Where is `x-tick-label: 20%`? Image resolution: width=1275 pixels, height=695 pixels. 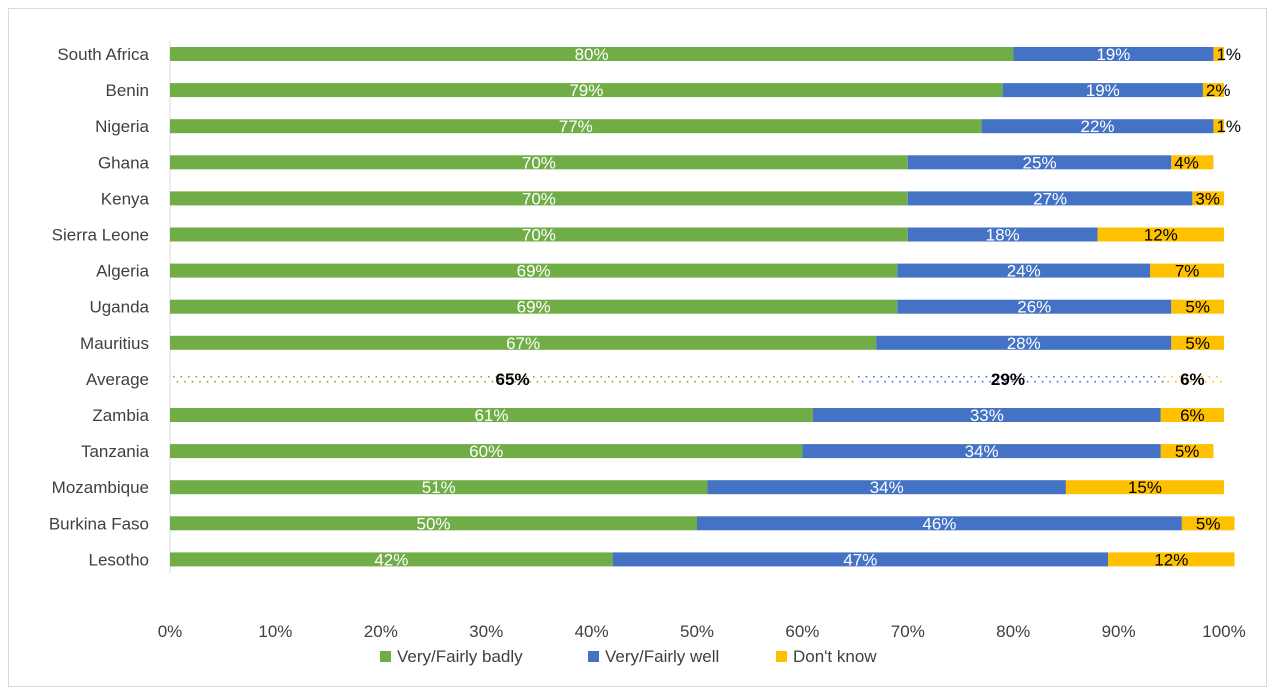 x-tick-label: 20% is located at coordinates (381, 631).